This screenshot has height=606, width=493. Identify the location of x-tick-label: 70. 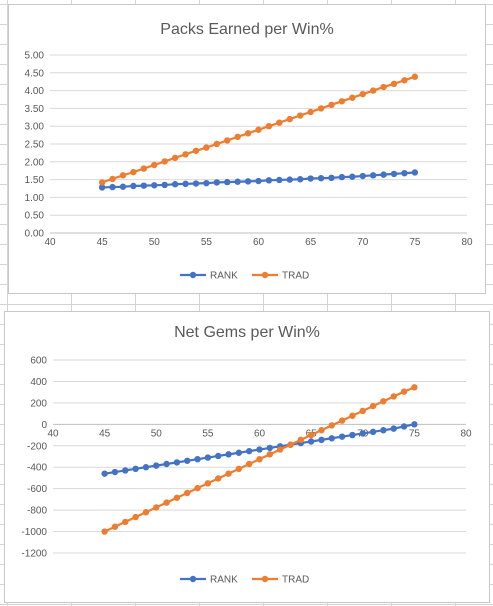
(363, 242).